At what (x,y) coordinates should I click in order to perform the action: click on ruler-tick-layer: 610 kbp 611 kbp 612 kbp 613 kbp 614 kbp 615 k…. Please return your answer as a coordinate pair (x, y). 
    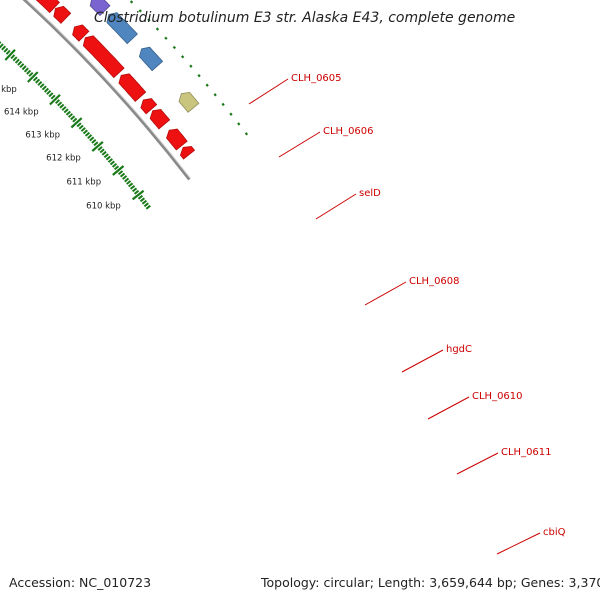
    Looking at the image, I should click on (124, 106).